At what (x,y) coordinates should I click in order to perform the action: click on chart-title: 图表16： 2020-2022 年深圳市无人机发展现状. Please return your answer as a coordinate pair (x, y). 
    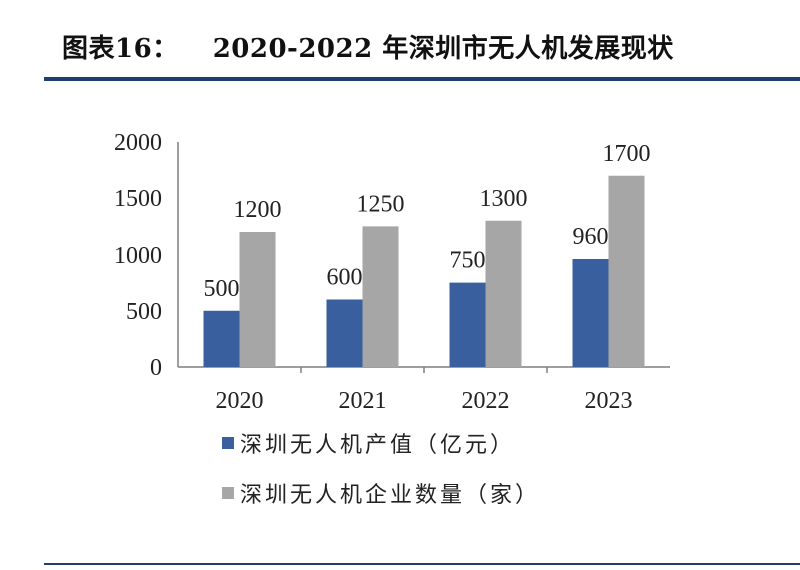
    Looking at the image, I should click on (368, 46).